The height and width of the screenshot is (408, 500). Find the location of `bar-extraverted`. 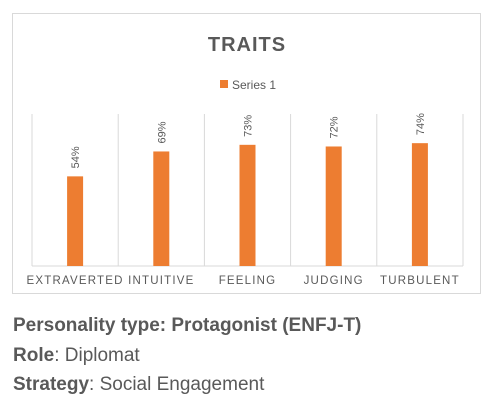

bar-extraverted is located at coordinates (75, 221).